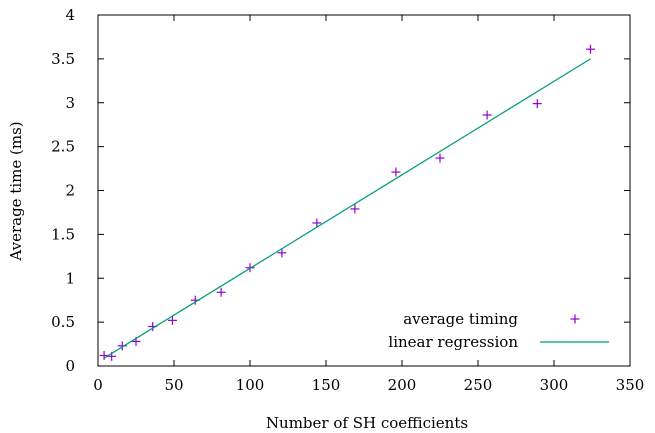 This screenshot has width=655, height=433. What do you see at coordinates (630, 385) in the screenshot?
I see `x-tick-label: 350` at bounding box center [630, 385].